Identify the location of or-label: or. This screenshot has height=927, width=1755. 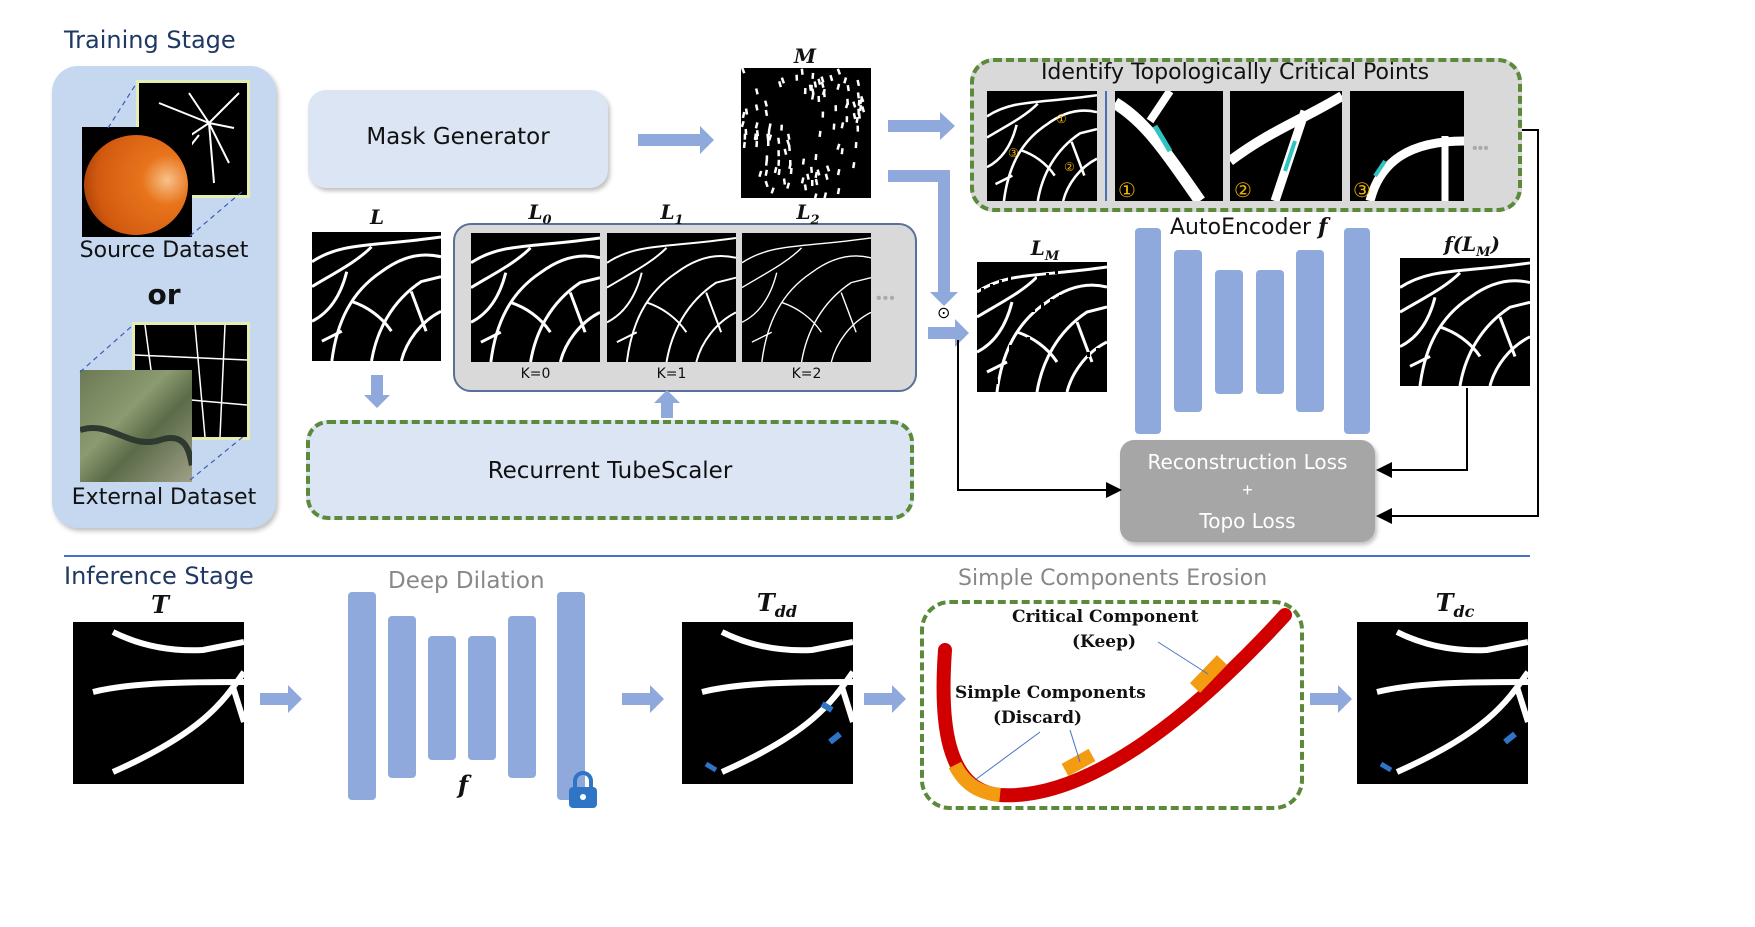
(164, 294).